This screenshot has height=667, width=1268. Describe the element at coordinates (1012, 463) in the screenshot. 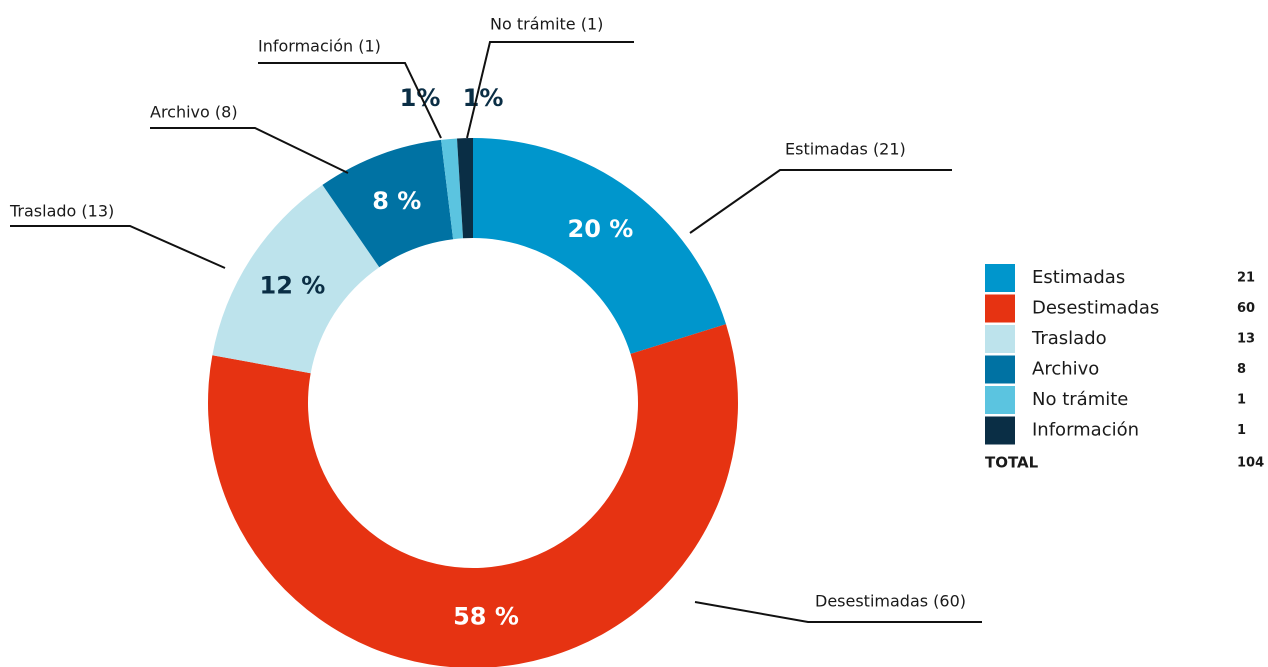

I see `legend-total-label: TOTAL` at that location.